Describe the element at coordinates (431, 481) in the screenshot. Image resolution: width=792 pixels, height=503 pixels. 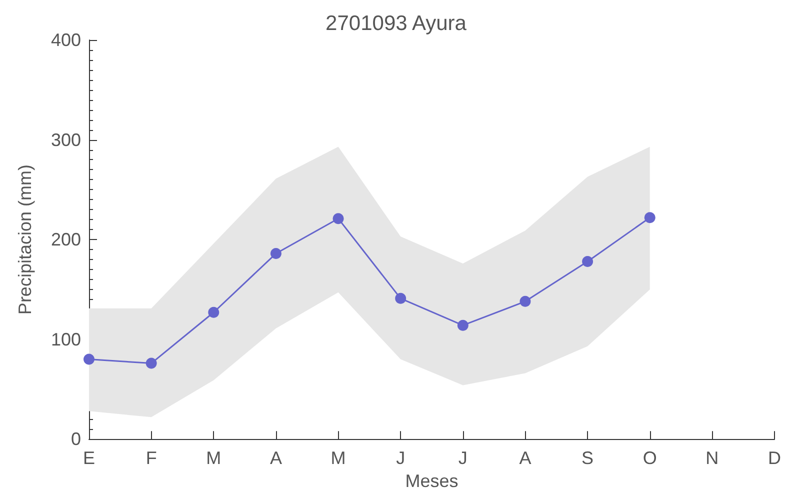
I see `x-axis-title: Meses` at that location.